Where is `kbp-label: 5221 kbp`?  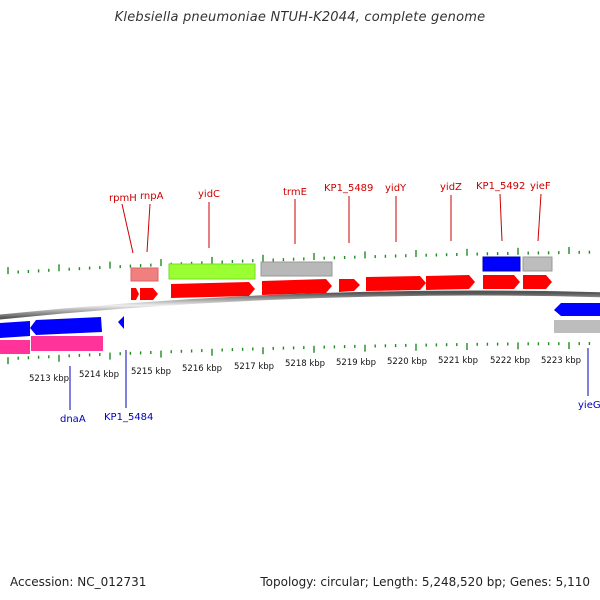 kbp-label: 5221 kbp is located at coordinates (458, 361).